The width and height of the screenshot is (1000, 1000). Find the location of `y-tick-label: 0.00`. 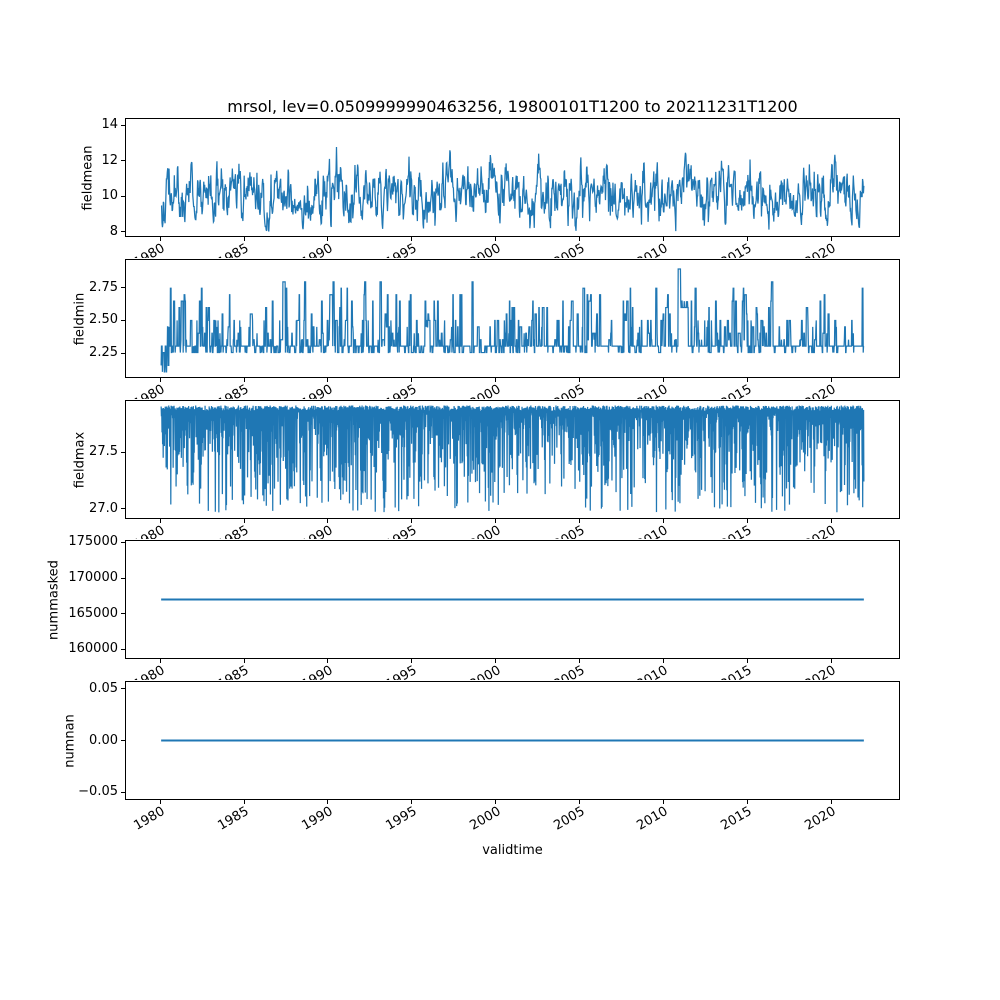

y-tick-label: 0.00 is located at coordinates (103, 740).